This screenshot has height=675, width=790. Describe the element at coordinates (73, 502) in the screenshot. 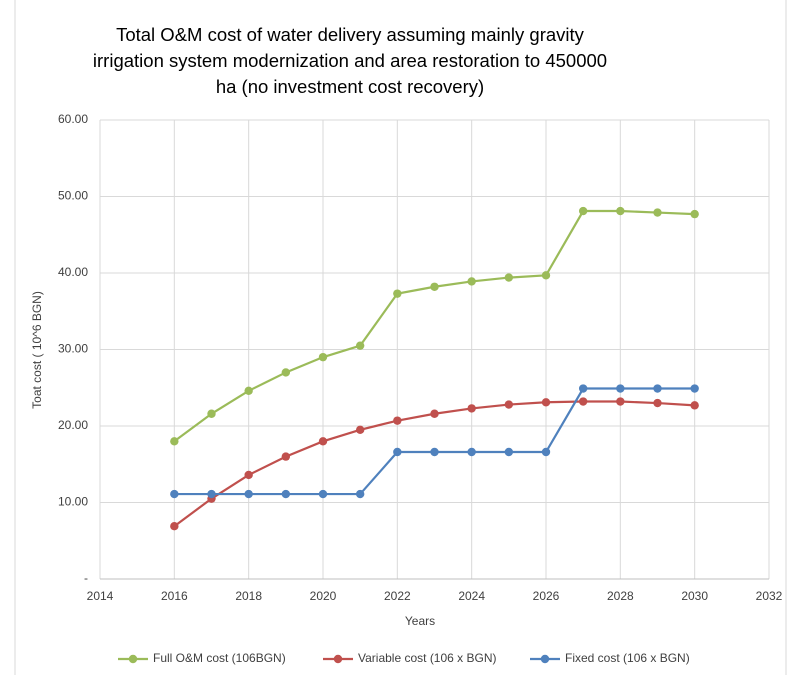

I see `y-tick-label: 10.00` at that location.